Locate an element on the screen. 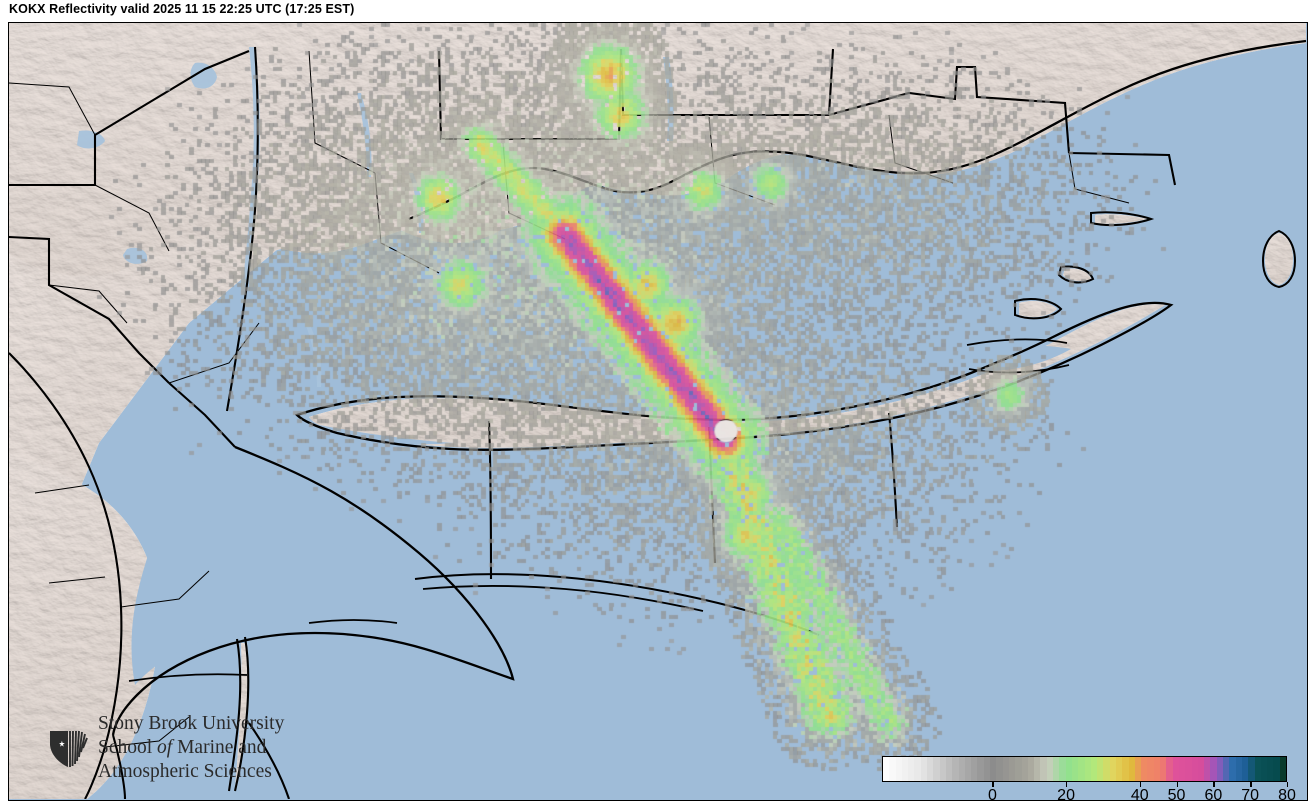 The width and height of the screenshot is (1316, 811). colorbar-gradient is located at coordinates (1084, 769).